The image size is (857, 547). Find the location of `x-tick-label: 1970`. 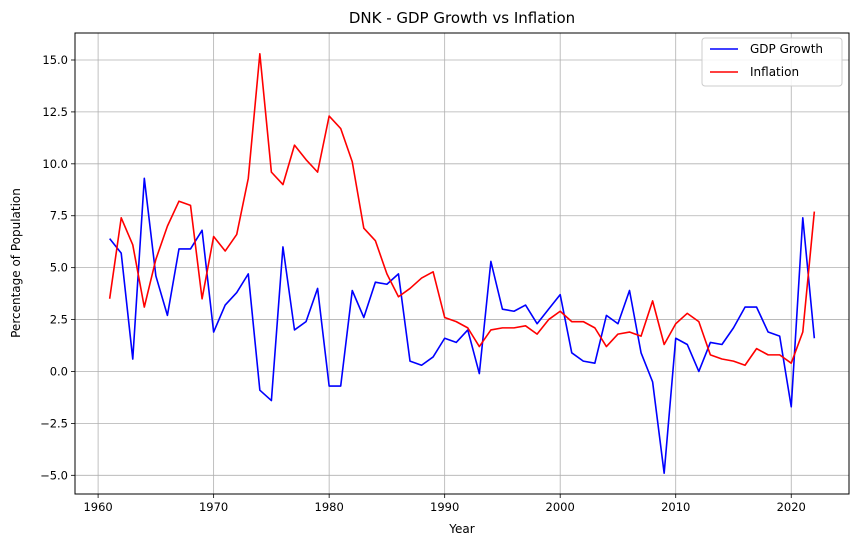

x-tick-label: 1970 is located at coordinates (213, 507).